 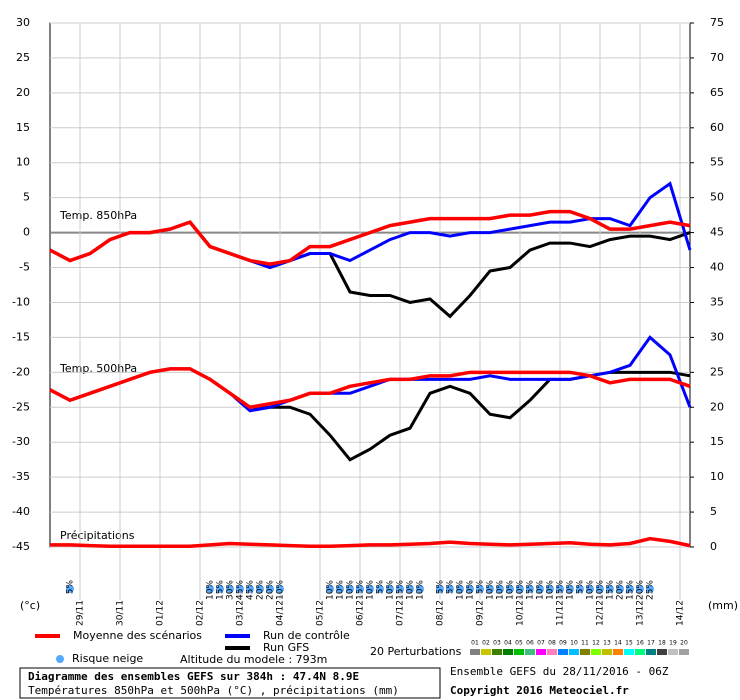 What do you see at coordinates (281, 613) in the screenshot?
I see `x-tick-label: 04/12` at bounding box center [281, 613].